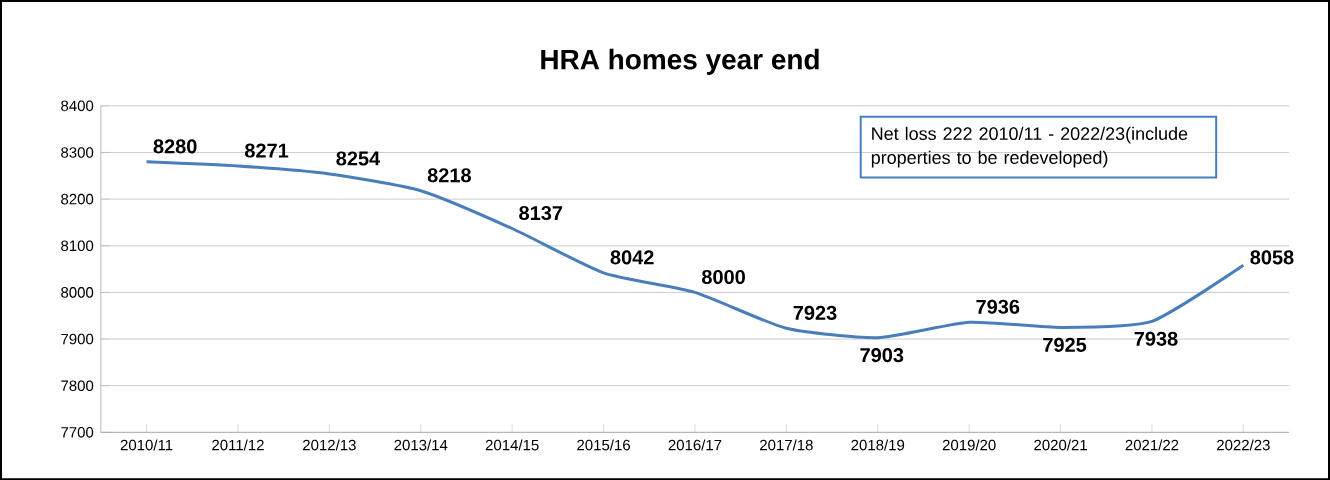  I want to click on annotation: Net loss 222 2010/11 - 2022/23(include properties to be redeveloped), so click(1029, 147).